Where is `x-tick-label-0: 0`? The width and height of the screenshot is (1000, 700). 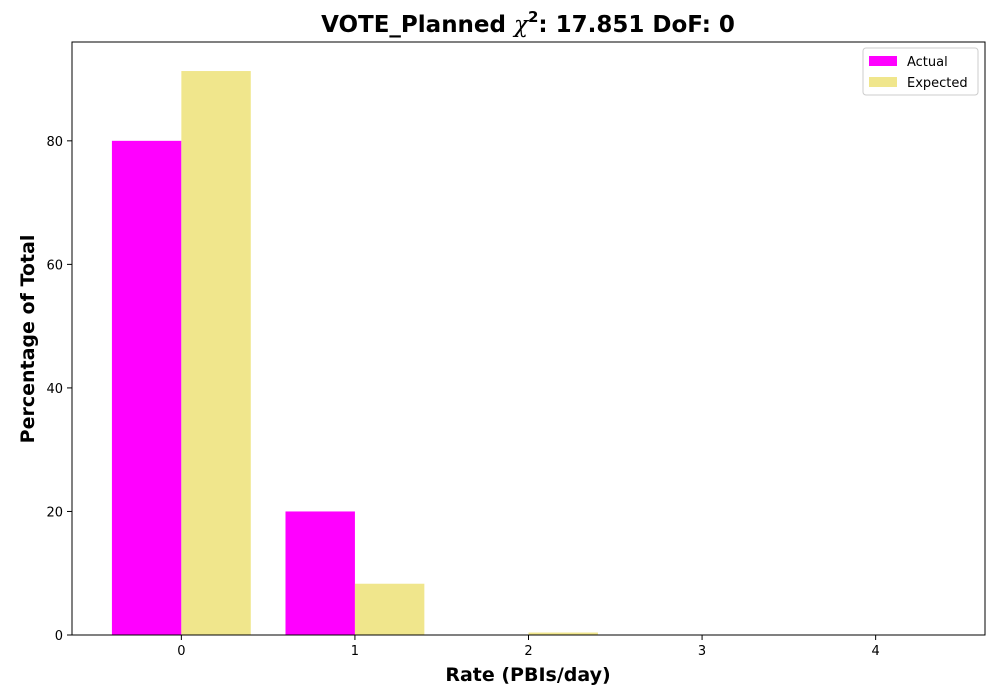 x-tick-label-0: 0 is located at coordinates (181, 651).